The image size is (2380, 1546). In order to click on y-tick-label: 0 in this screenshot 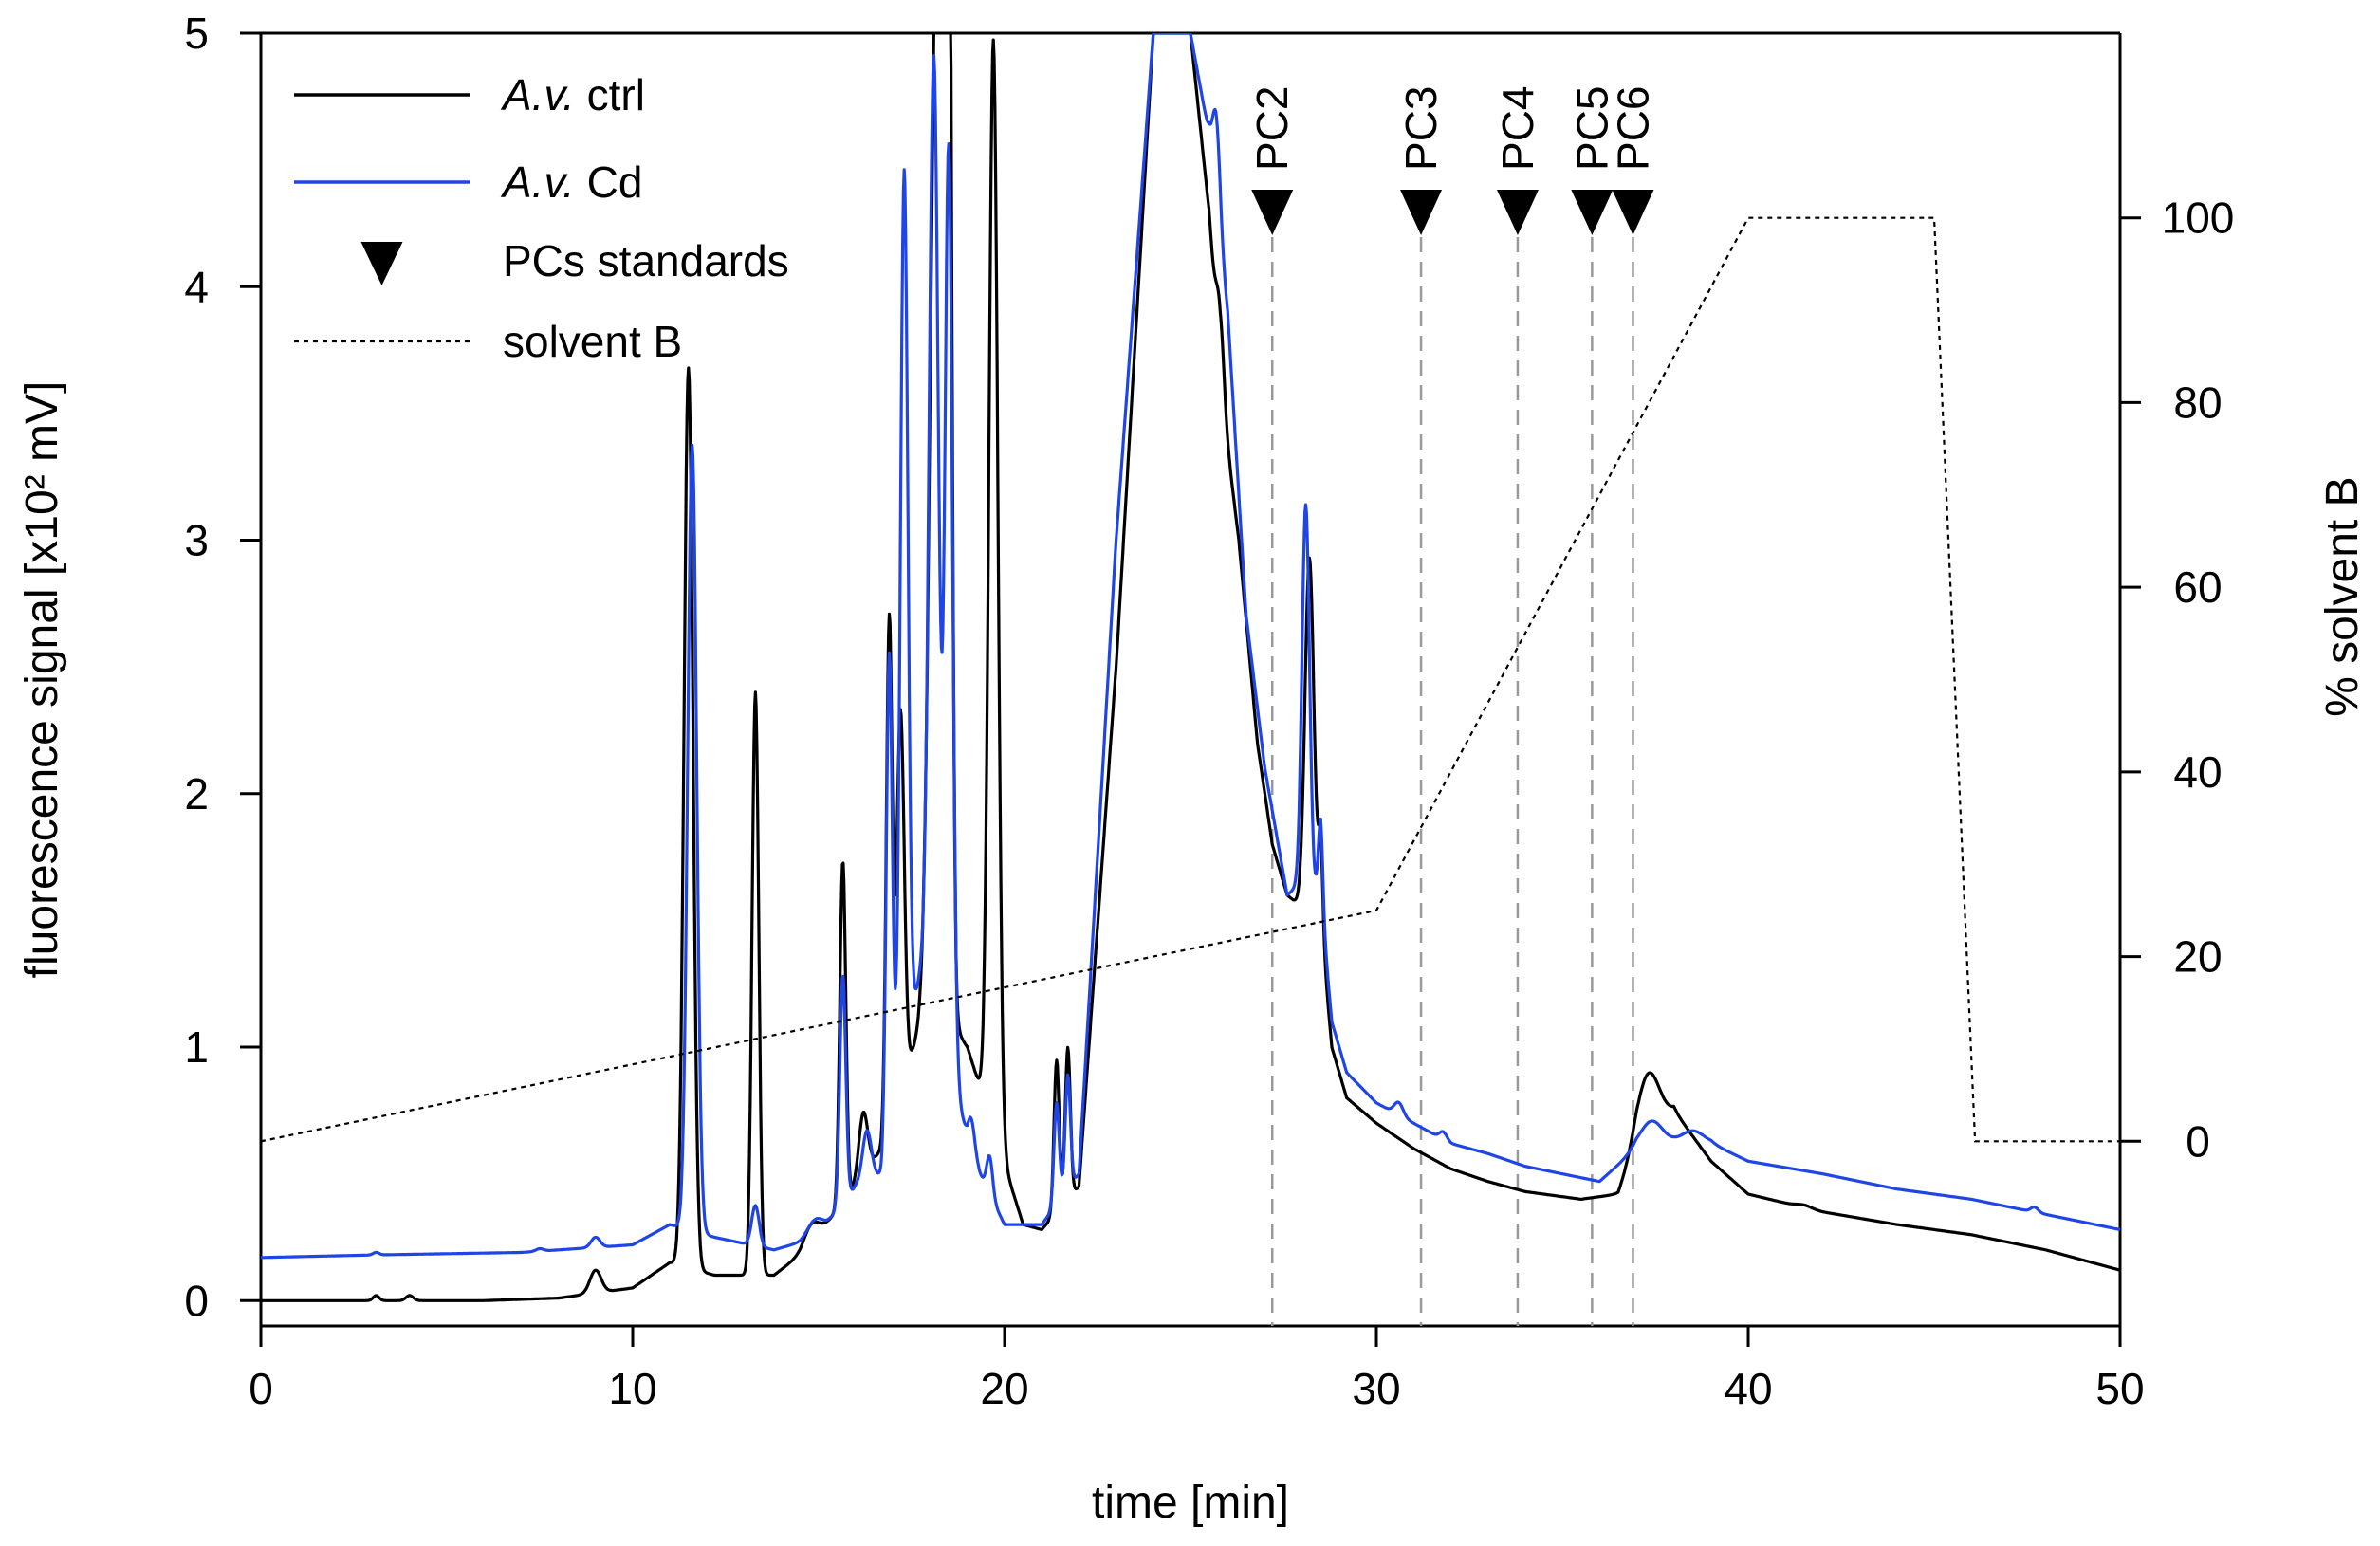, I will do `click(196, 1300)`.